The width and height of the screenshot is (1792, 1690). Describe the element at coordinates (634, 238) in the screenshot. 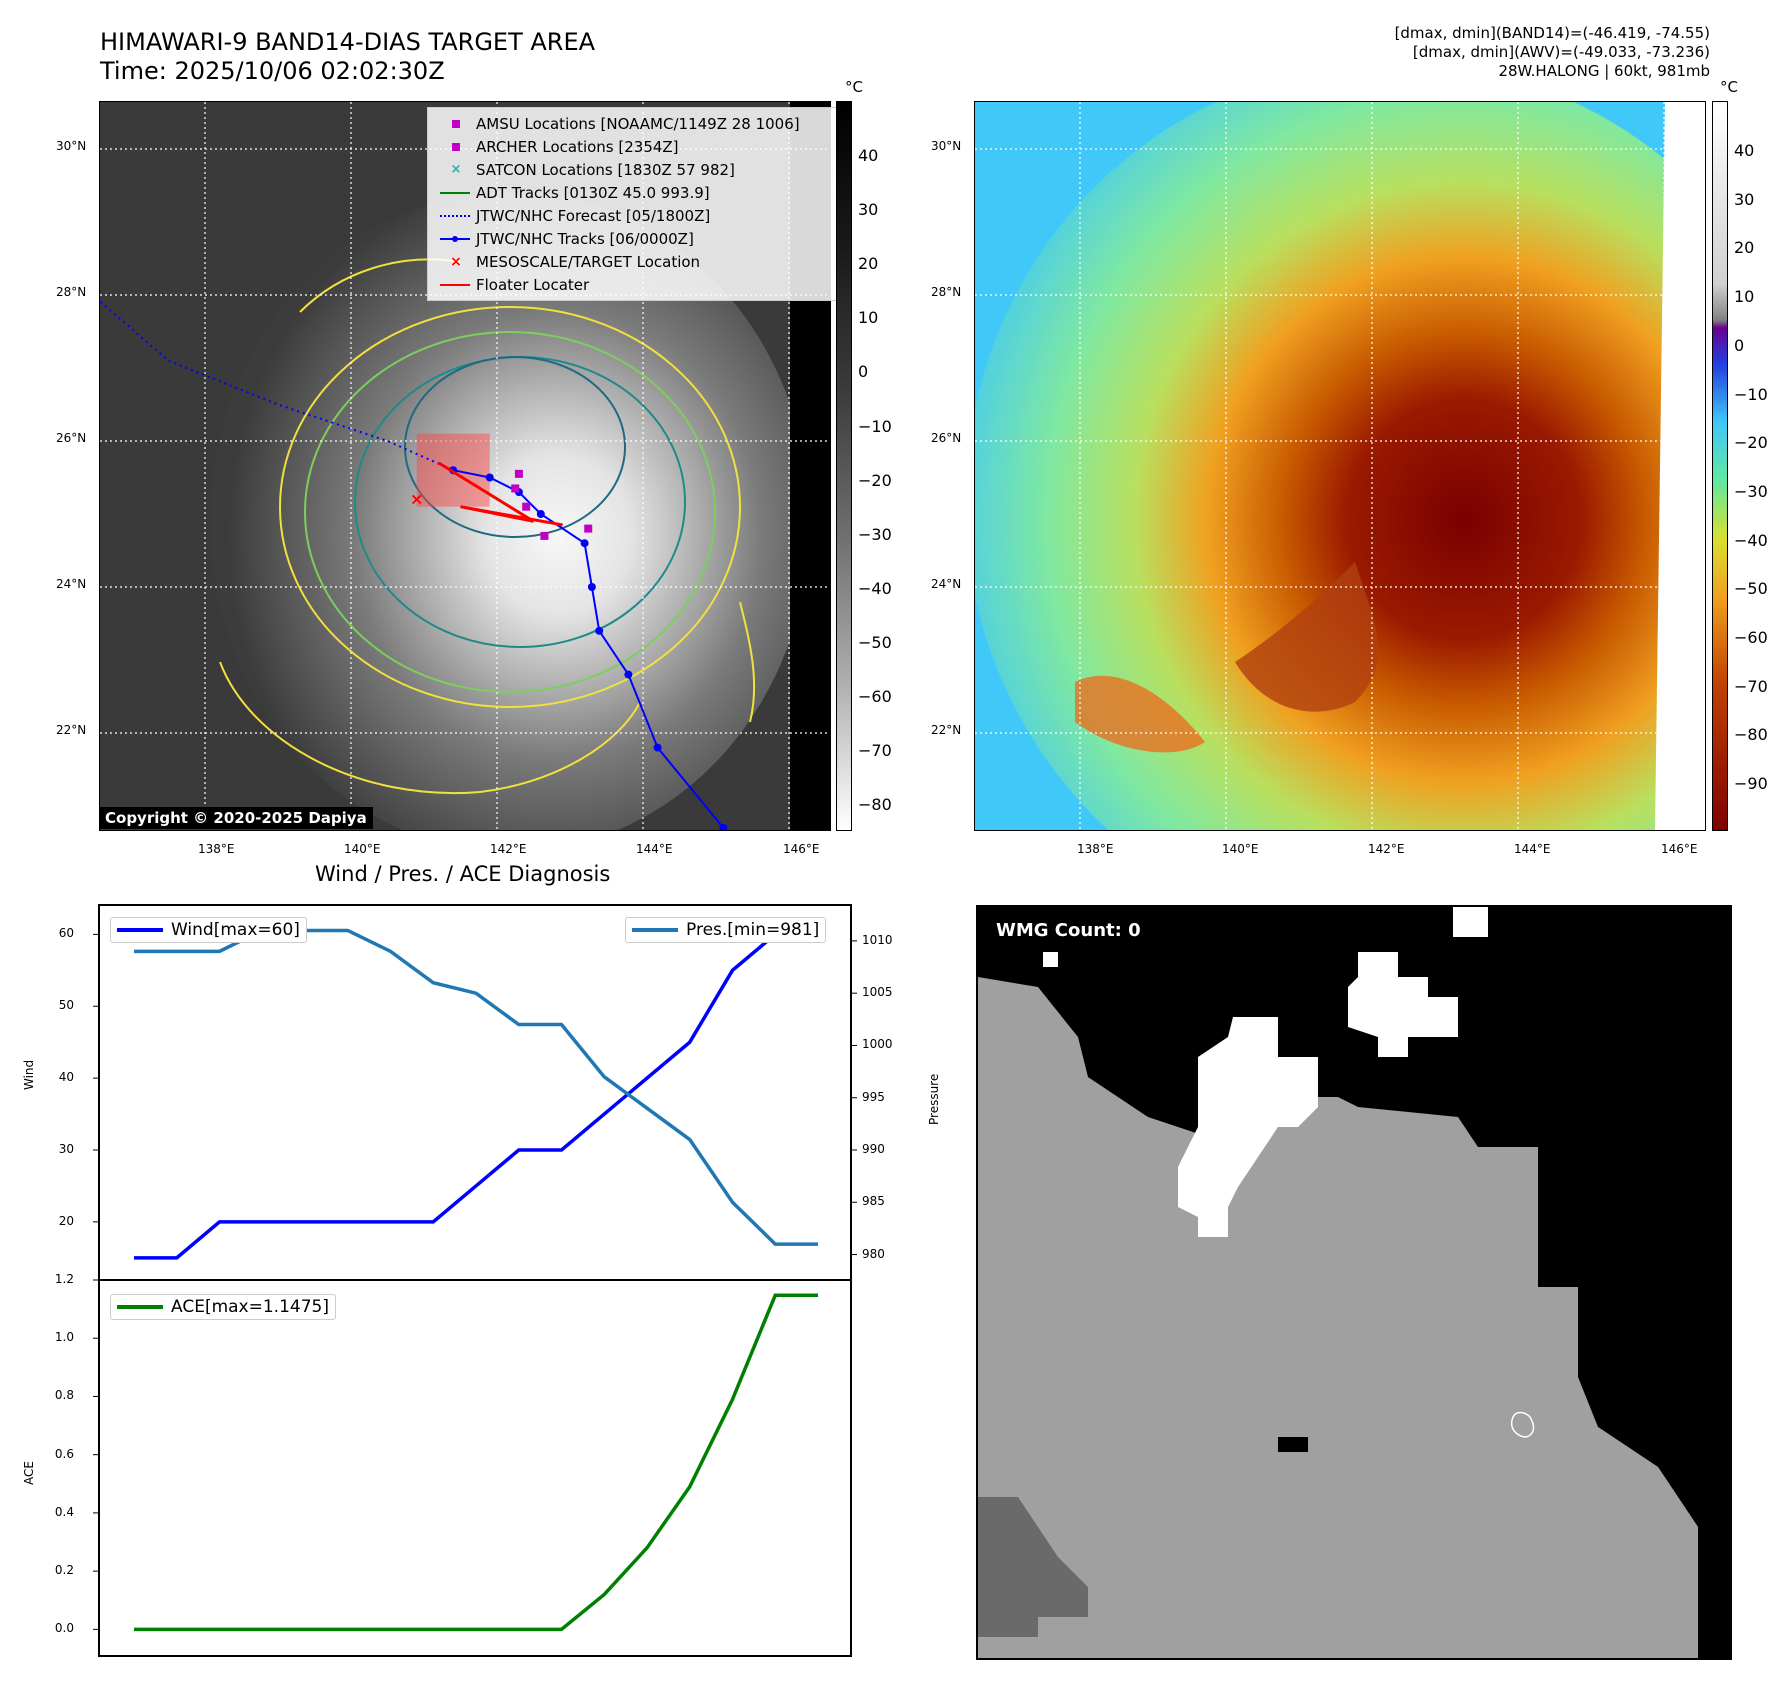

I see `legend-item-tracks: JTWC/NHC Tracks [06/0000Z]` at that location.